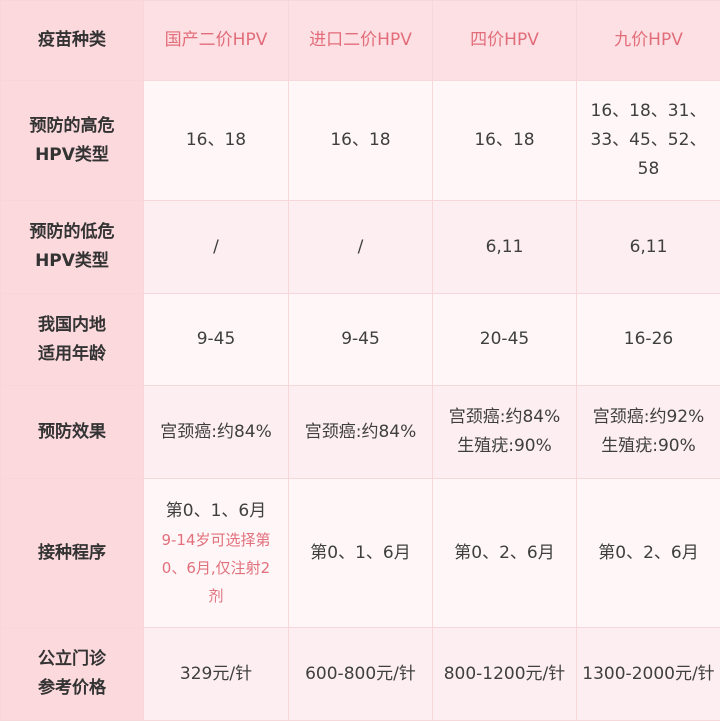  Describe the element at coordinates (648, 340) in the screenshot. I see `table-cell: 16-26` at that location.